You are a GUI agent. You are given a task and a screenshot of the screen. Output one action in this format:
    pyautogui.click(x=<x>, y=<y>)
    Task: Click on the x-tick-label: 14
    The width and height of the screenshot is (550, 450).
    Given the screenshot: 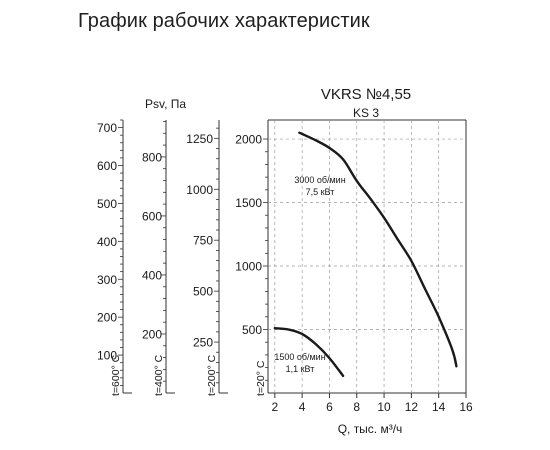 What is the action you would take?
    pyautogui.click(x=439, y=407)
    